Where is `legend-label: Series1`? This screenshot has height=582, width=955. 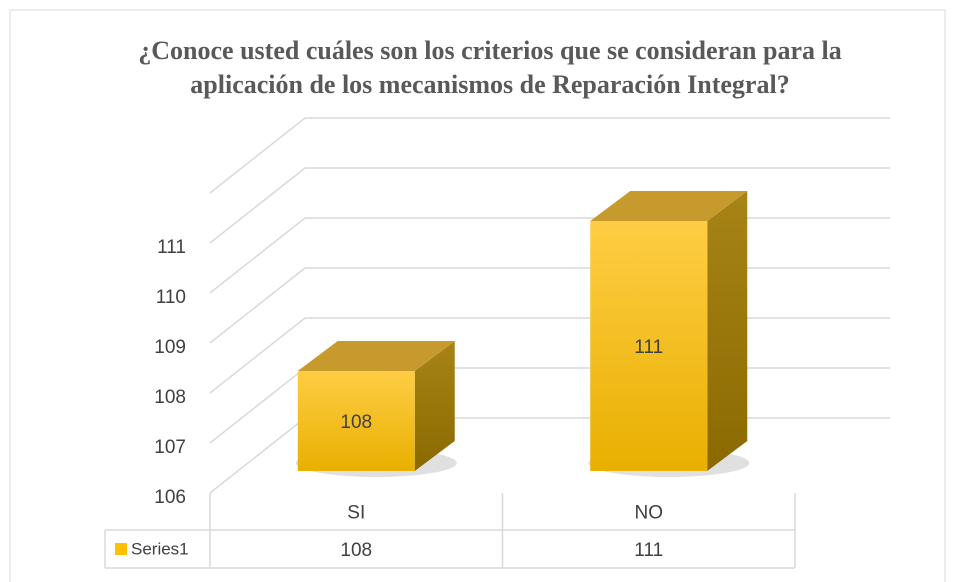
legend-label: Series1 is located at coordinates (160, 548).